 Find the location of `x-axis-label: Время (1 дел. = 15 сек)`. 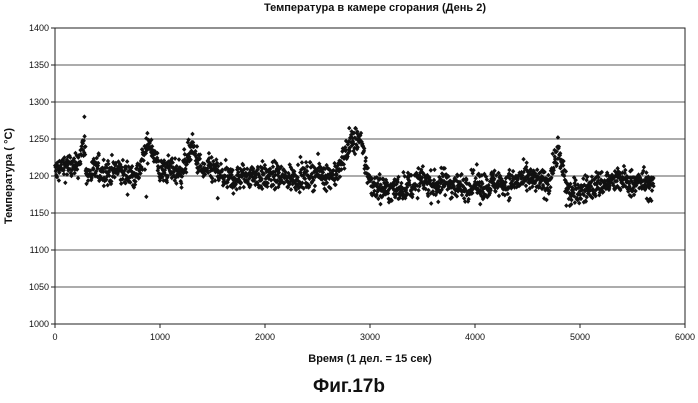

x-axis-label: Время (1 дел. = 15 сек) is located at coordinates (370, 359).